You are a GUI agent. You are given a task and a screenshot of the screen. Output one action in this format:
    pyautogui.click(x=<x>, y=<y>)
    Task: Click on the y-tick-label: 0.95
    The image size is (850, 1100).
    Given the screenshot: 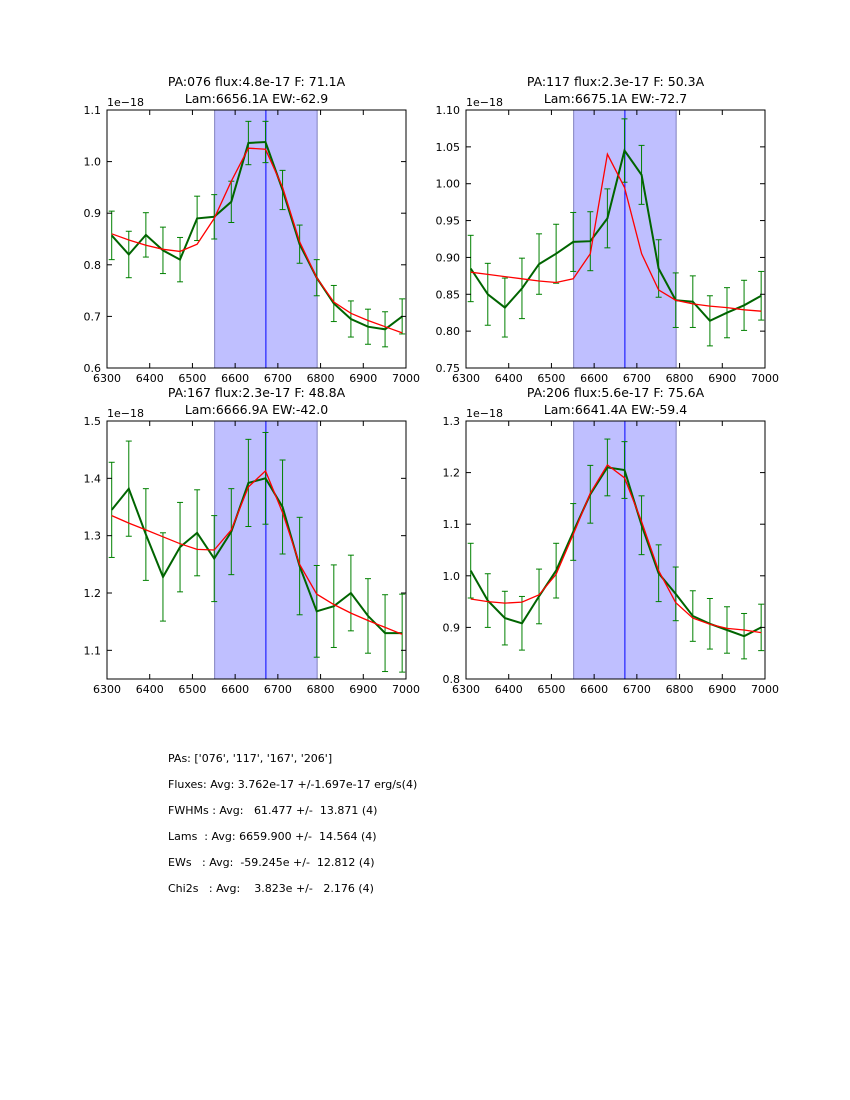 What is the action you would take?
    pyautogui.click(x=448, y=221)
    